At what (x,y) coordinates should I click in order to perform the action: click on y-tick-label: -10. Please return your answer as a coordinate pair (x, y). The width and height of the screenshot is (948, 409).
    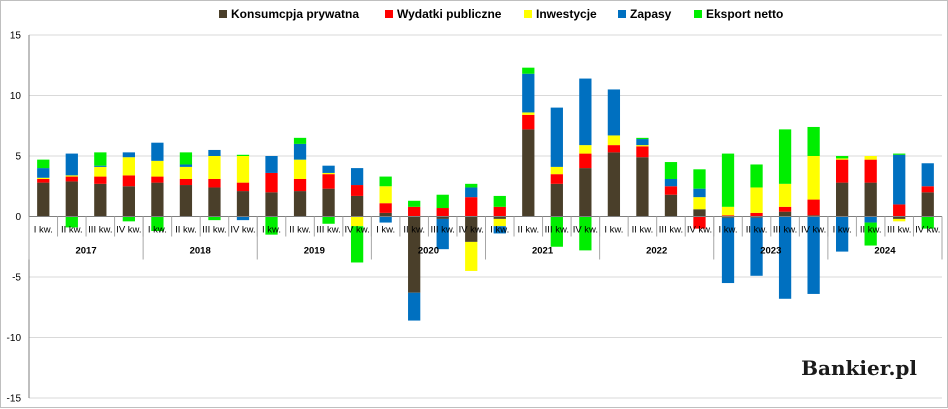
    Looking at the image, I should click on (14, 338).